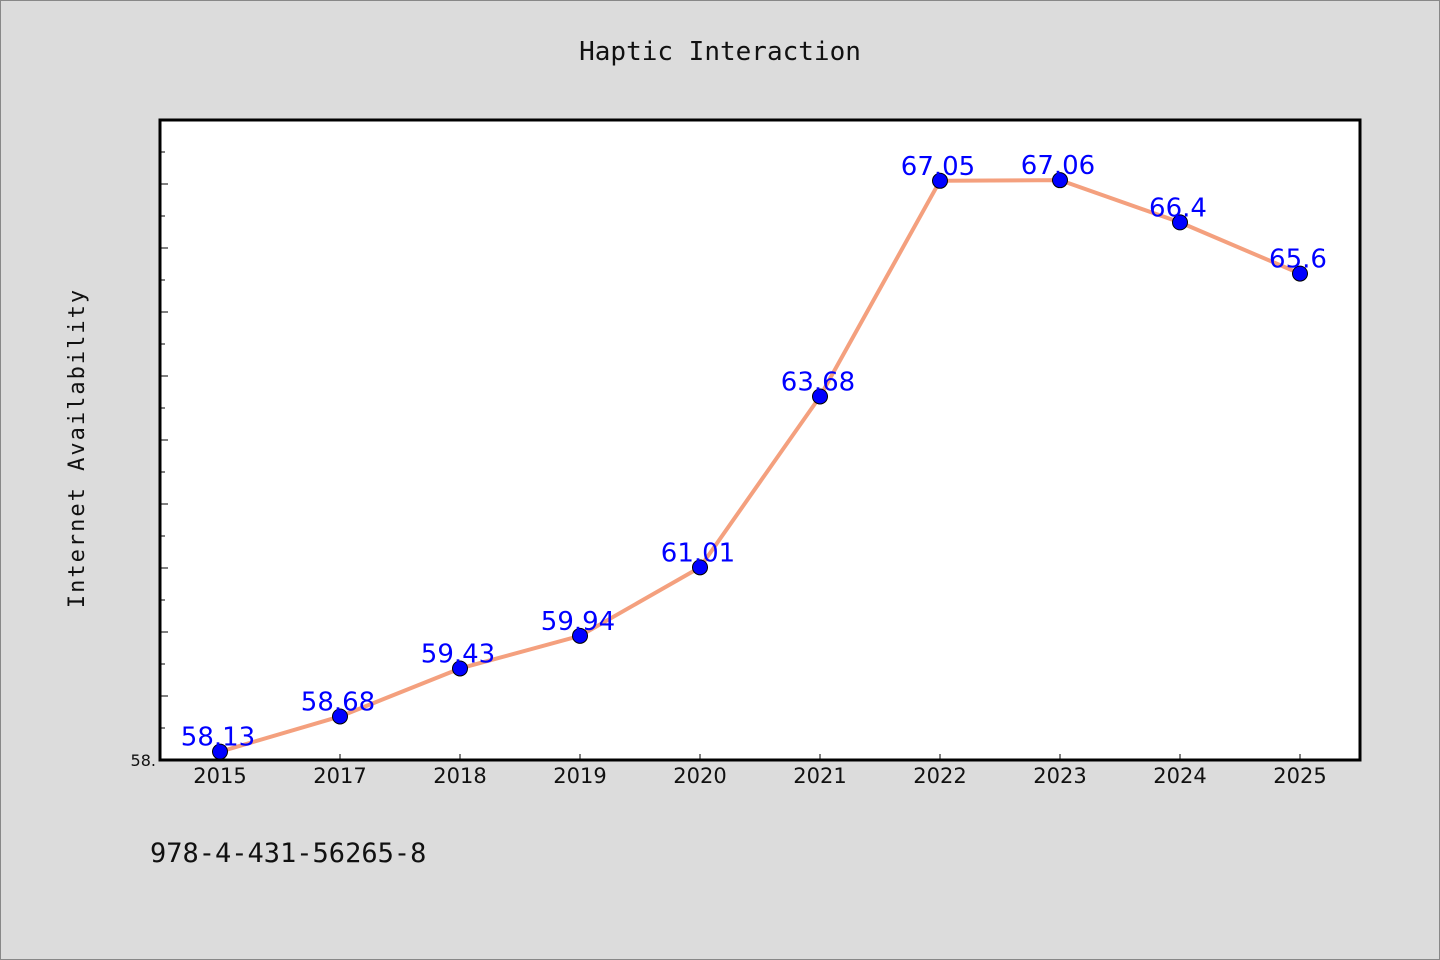 Image resolution: width=1440 pixels, height=960 pixels. Describe the element at coordinates (578, 622) in the screenshot. I see `data-label: 59.94` at that location.